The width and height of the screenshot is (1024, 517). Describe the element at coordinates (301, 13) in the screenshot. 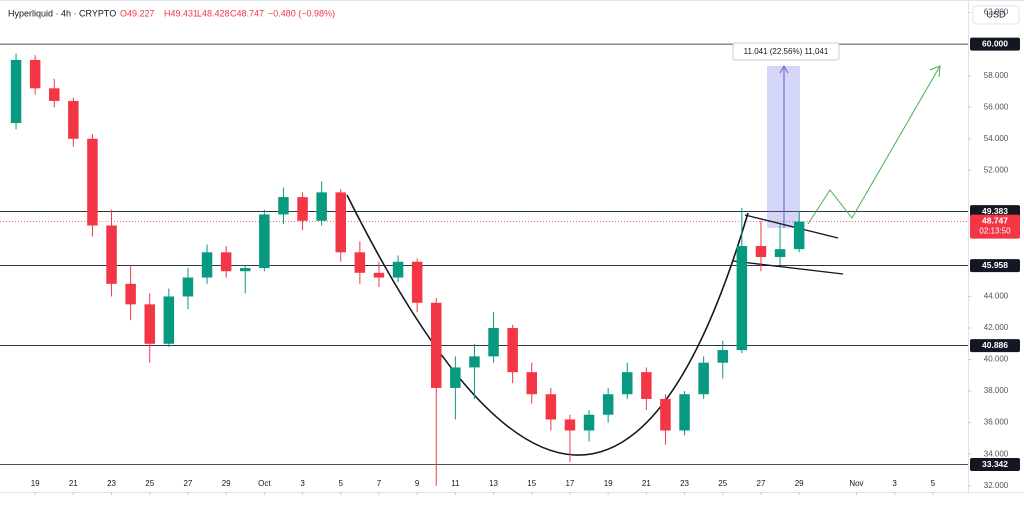

I see `change: −0.480 (−0.98%)` at that location.